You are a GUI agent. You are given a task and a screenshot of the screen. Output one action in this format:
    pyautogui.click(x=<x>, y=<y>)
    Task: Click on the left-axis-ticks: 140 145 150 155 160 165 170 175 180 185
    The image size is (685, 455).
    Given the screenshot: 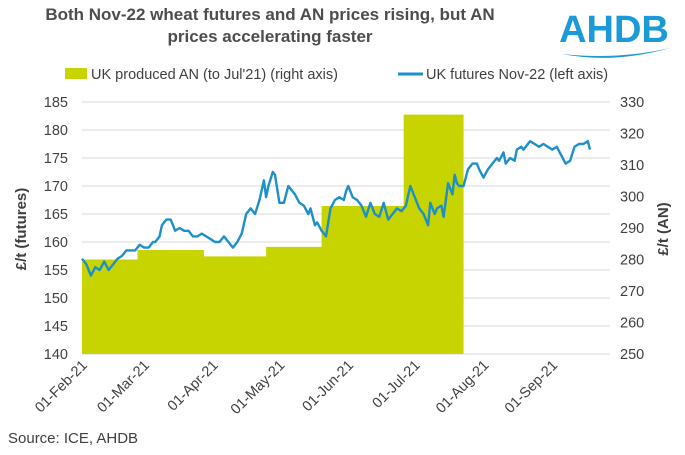 What is the action you would take?
    pyautogui.click(x=56, y=229)
    